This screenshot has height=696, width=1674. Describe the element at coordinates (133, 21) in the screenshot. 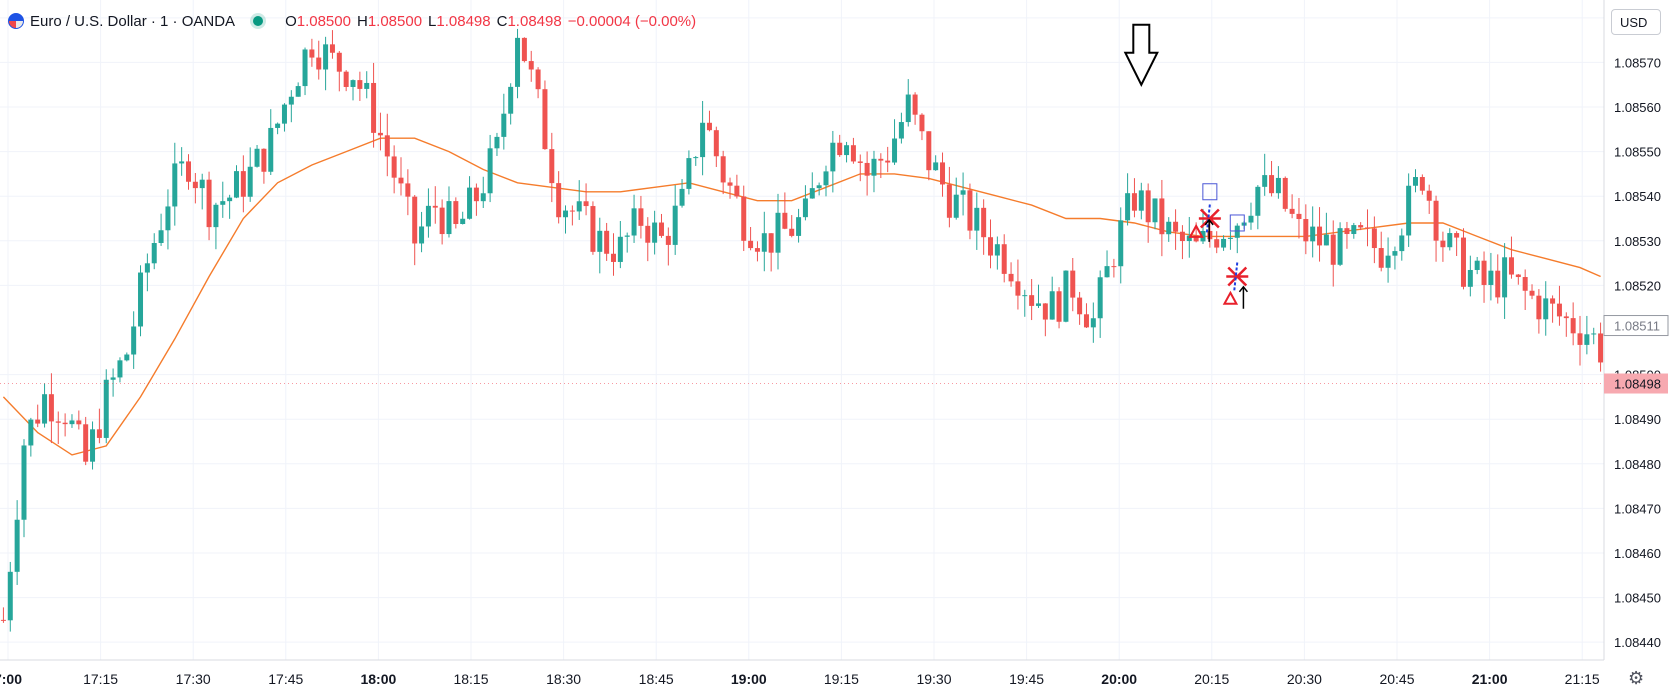

I see `symbol-title: Euro / U.S. Dollar · 1 · OANDA` at that location.